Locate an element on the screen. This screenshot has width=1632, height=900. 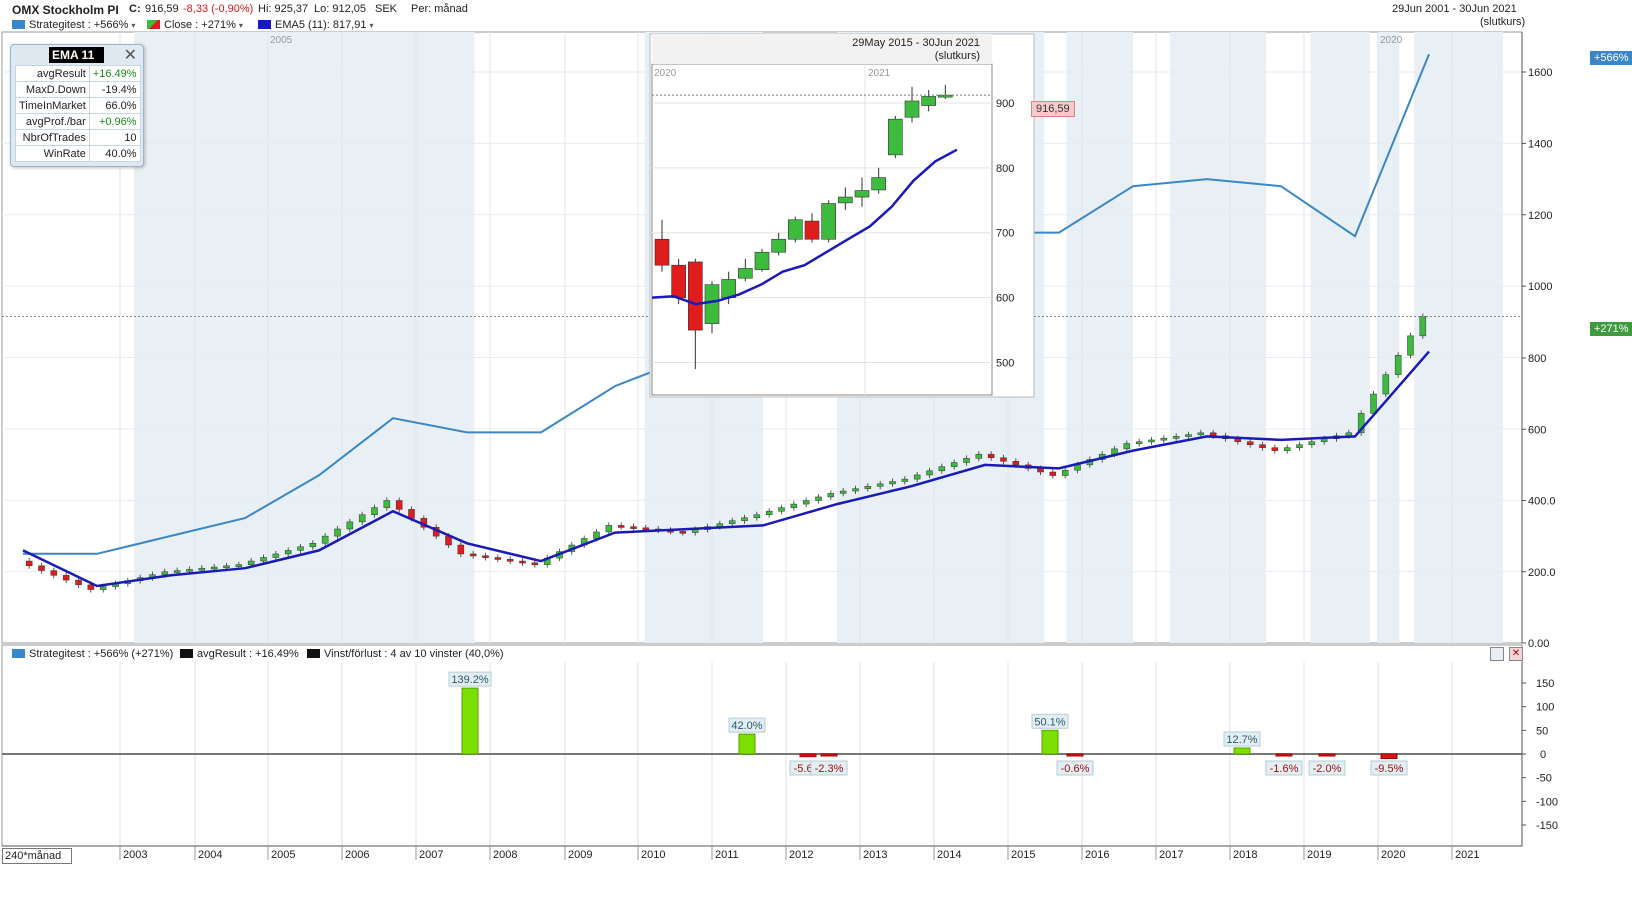
stat-key: NbrOfTrades is located at coordinates (52, 137).